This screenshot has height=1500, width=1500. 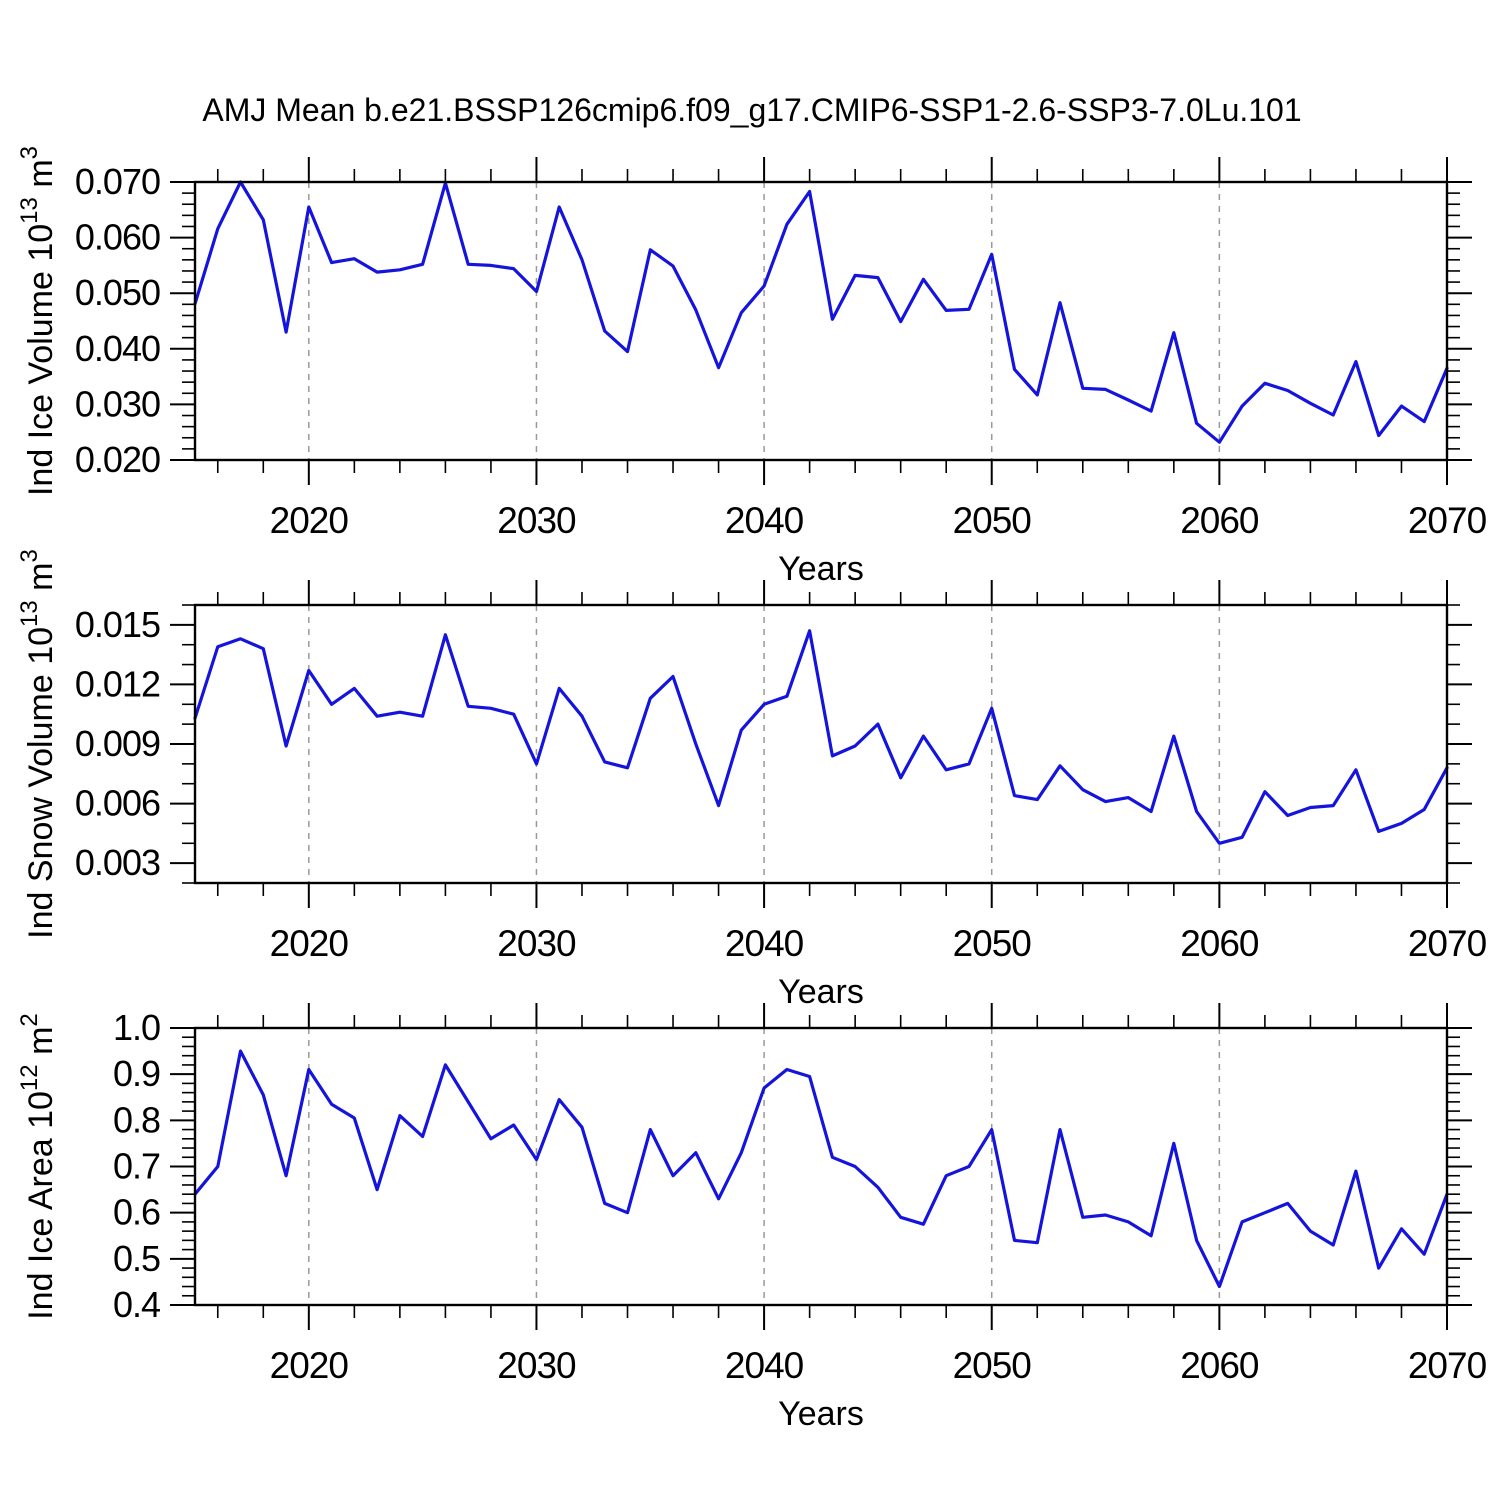 I want to click on y-tick-label: 0.009, so click(x=117, y=743).